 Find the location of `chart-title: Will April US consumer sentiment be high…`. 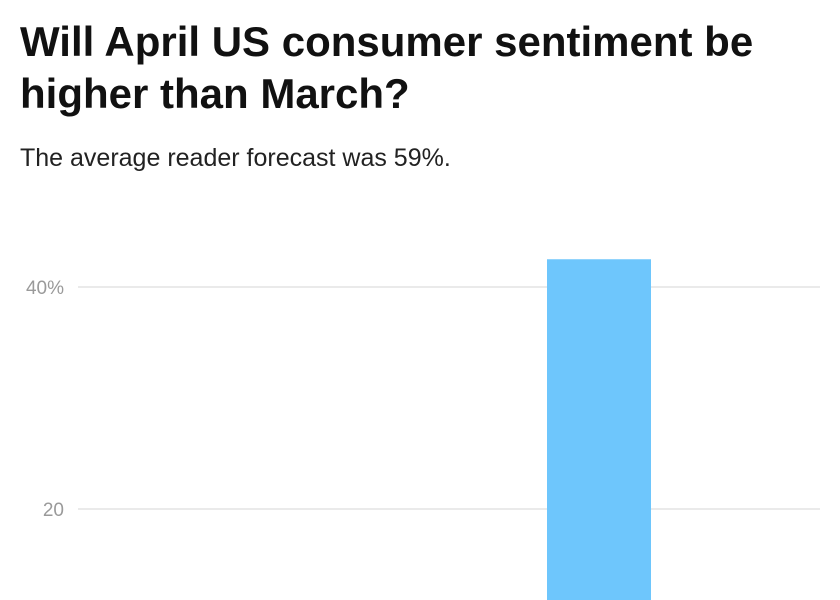

chart-title: Will April US consumer sentiment be high… is located at coordinates (387, 67).